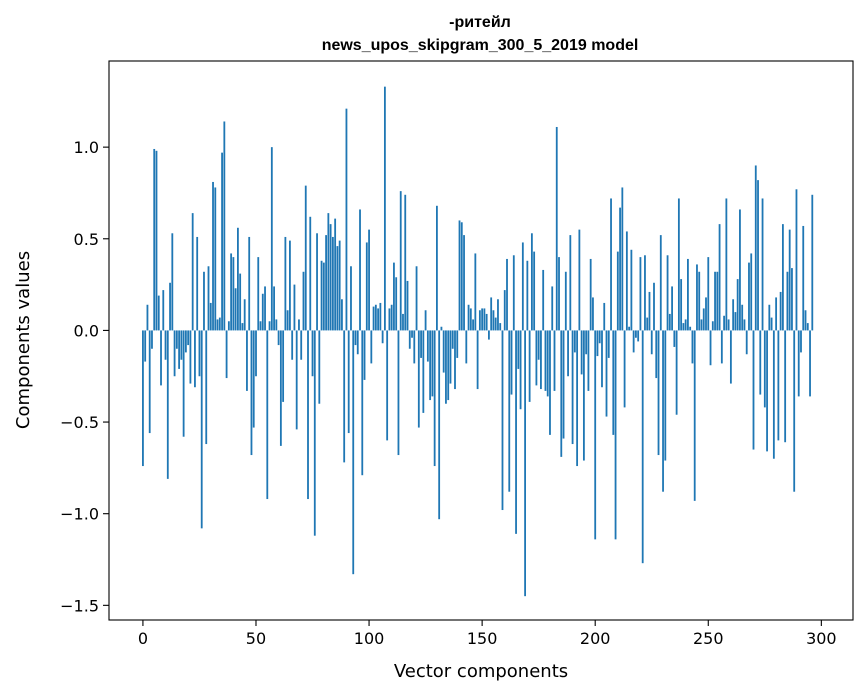 This screenshot has width=867, height=696. Describe the element at coordinates (708, 638) in the screenshot. I see `x-tick-label: 250` at that location.